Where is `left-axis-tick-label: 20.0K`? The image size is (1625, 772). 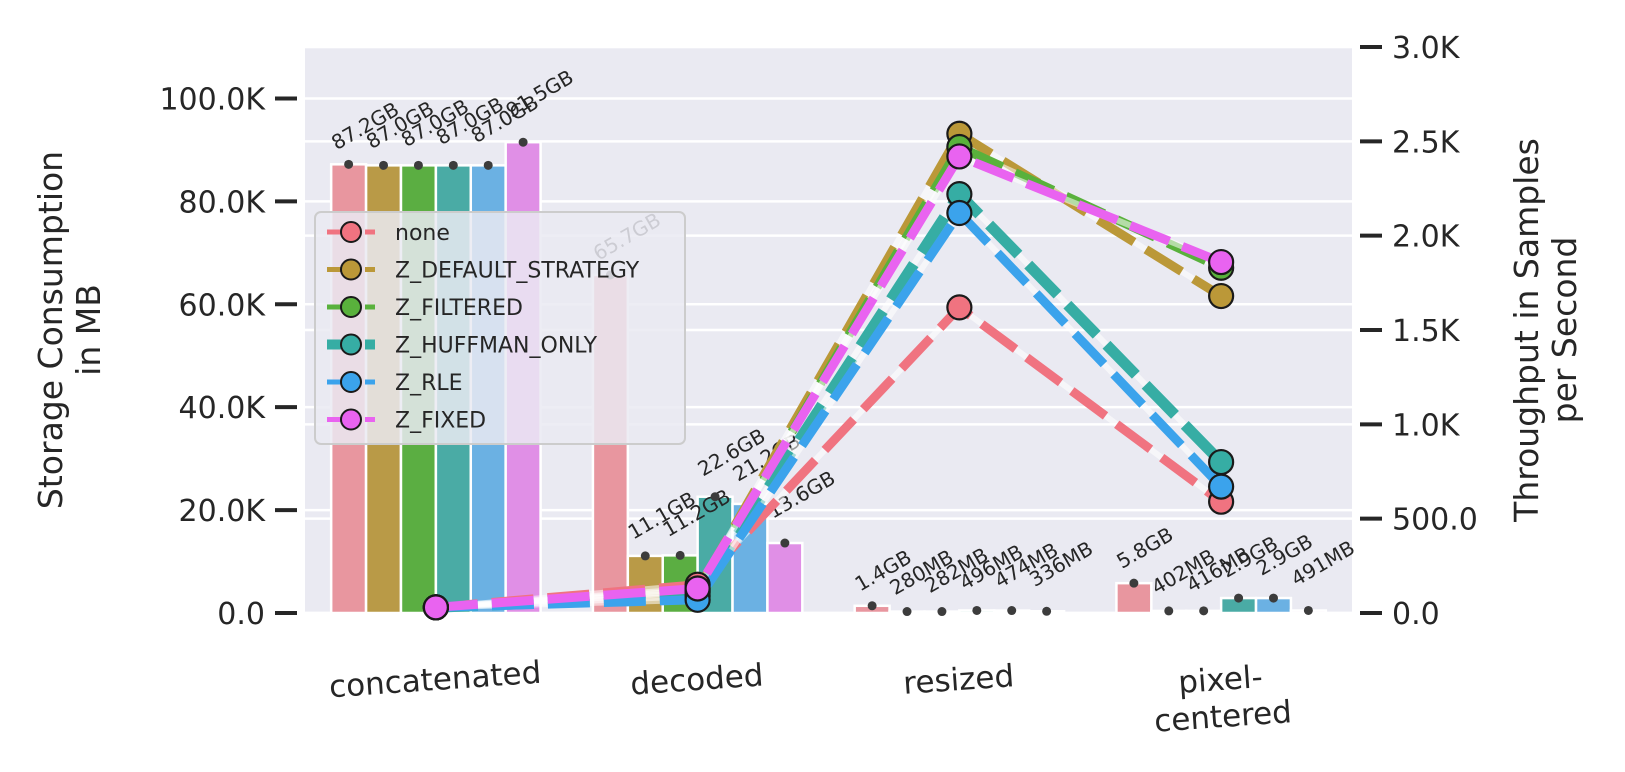
left-axis-tick-label: 20.0K is located at coordinates (223, 511).